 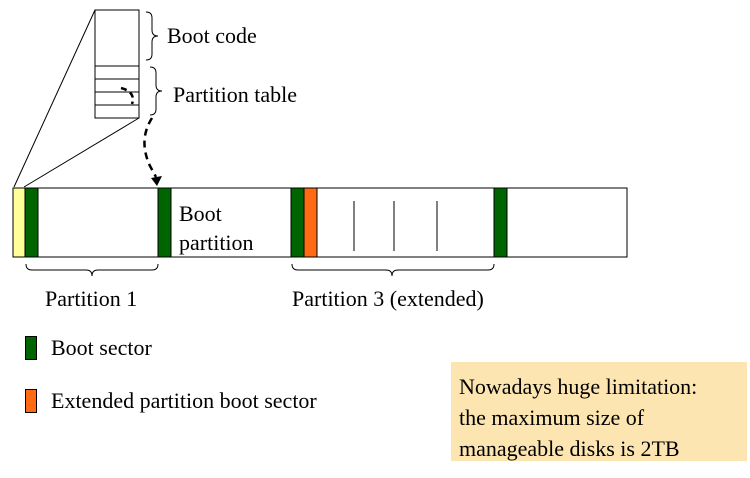 What do you see at coordinates (500, 222) in the screenshot?
I see `partition4-boot-sector` at bounding box center [500, 222].